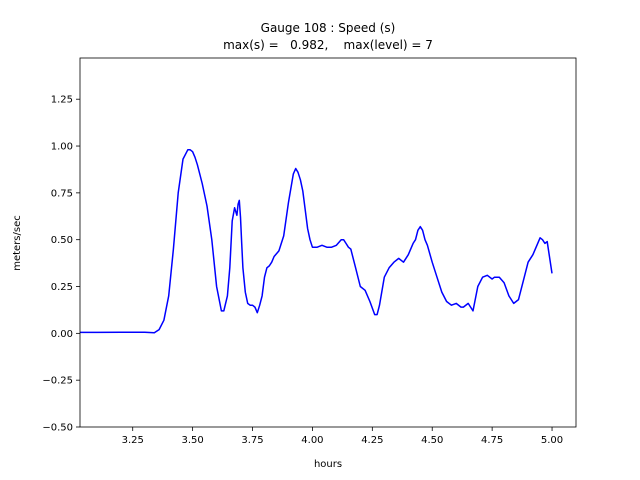  I want to click on x-tick-label: 3.25, so click(133, 440).